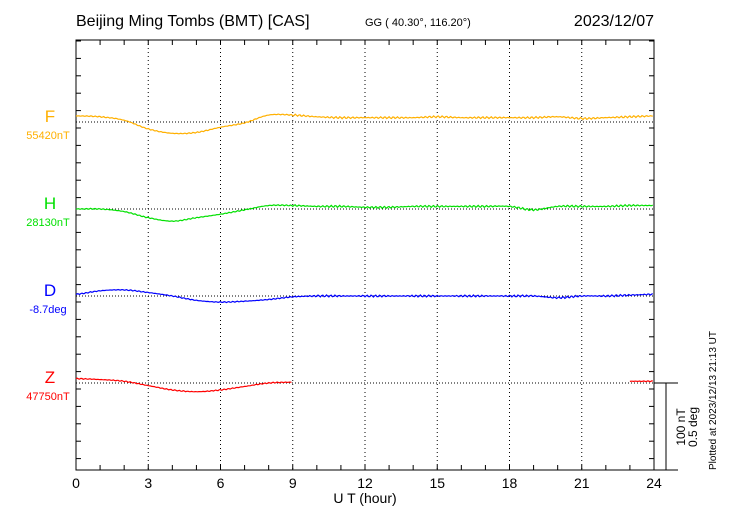 The width and height of the screenshot is (730, 525). What do you see at coordinates (50, 377) in the screenshot?
I see `series-name-z: Z` at bounding box center [50, 377].